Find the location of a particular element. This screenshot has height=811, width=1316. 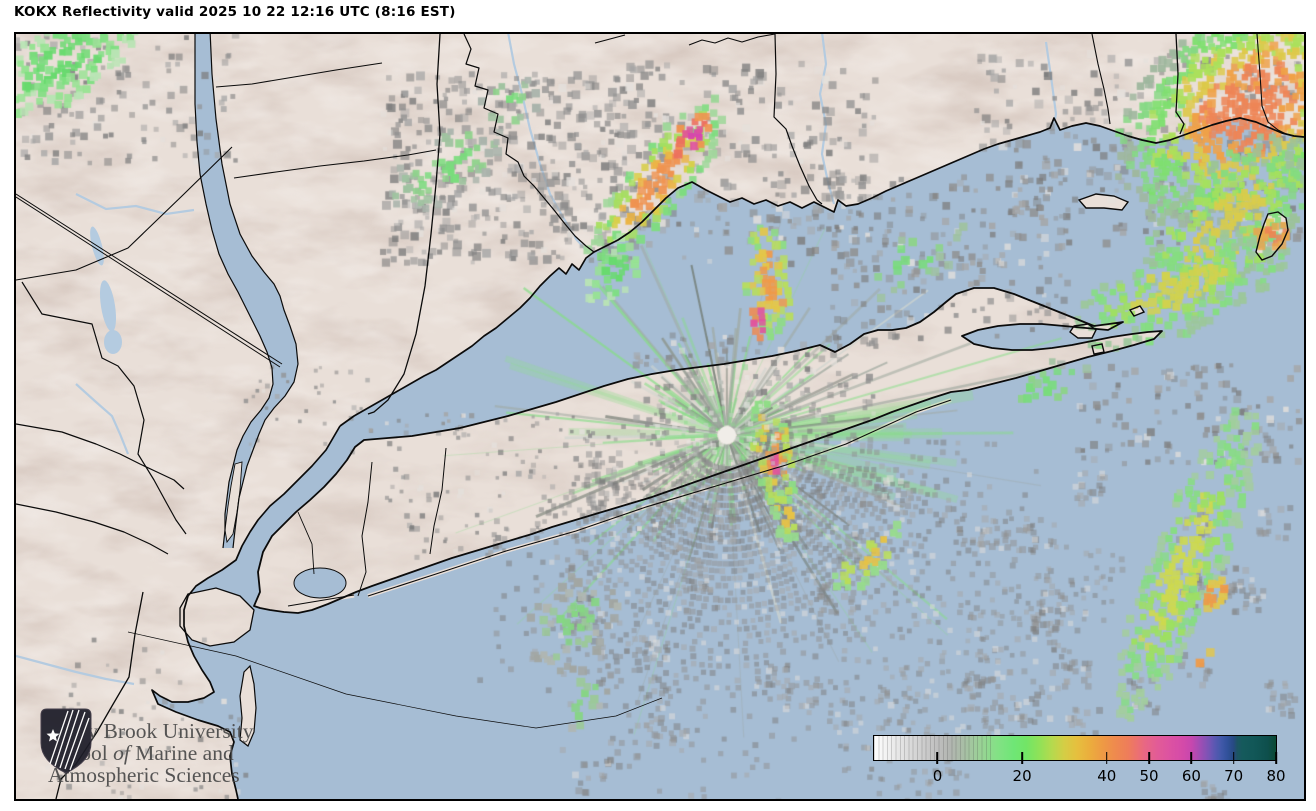

colorbar-tick-label: 20 is located at coordinates (1022, 776).